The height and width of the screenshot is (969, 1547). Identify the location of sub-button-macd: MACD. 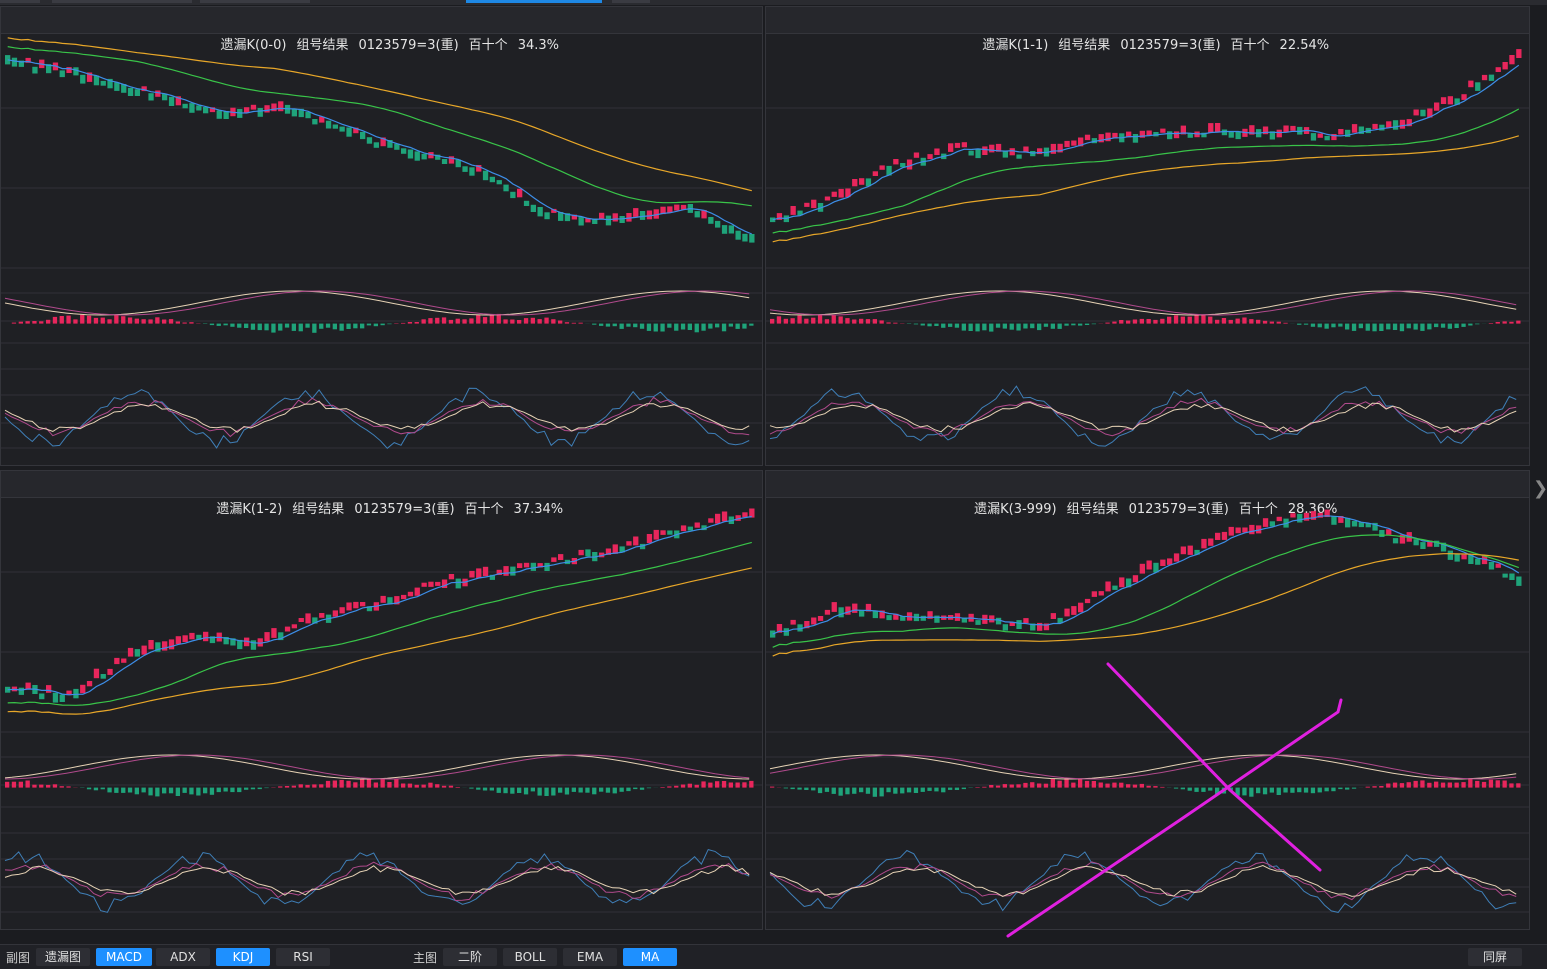
(124, 957).